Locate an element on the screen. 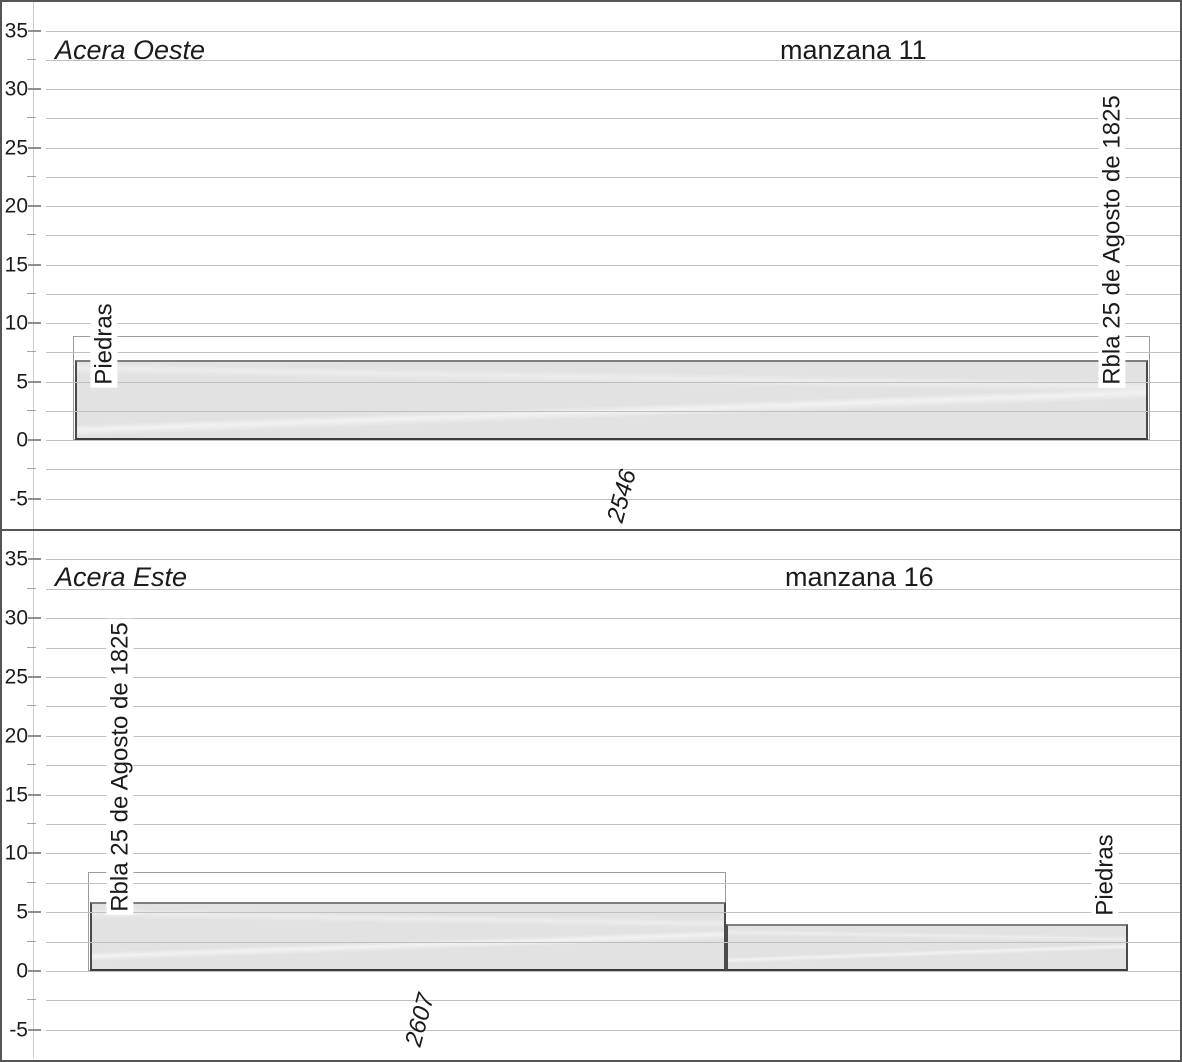 The image size is (1182, 1062). panel-title: Acera Este is located at coordinates (121, 577).